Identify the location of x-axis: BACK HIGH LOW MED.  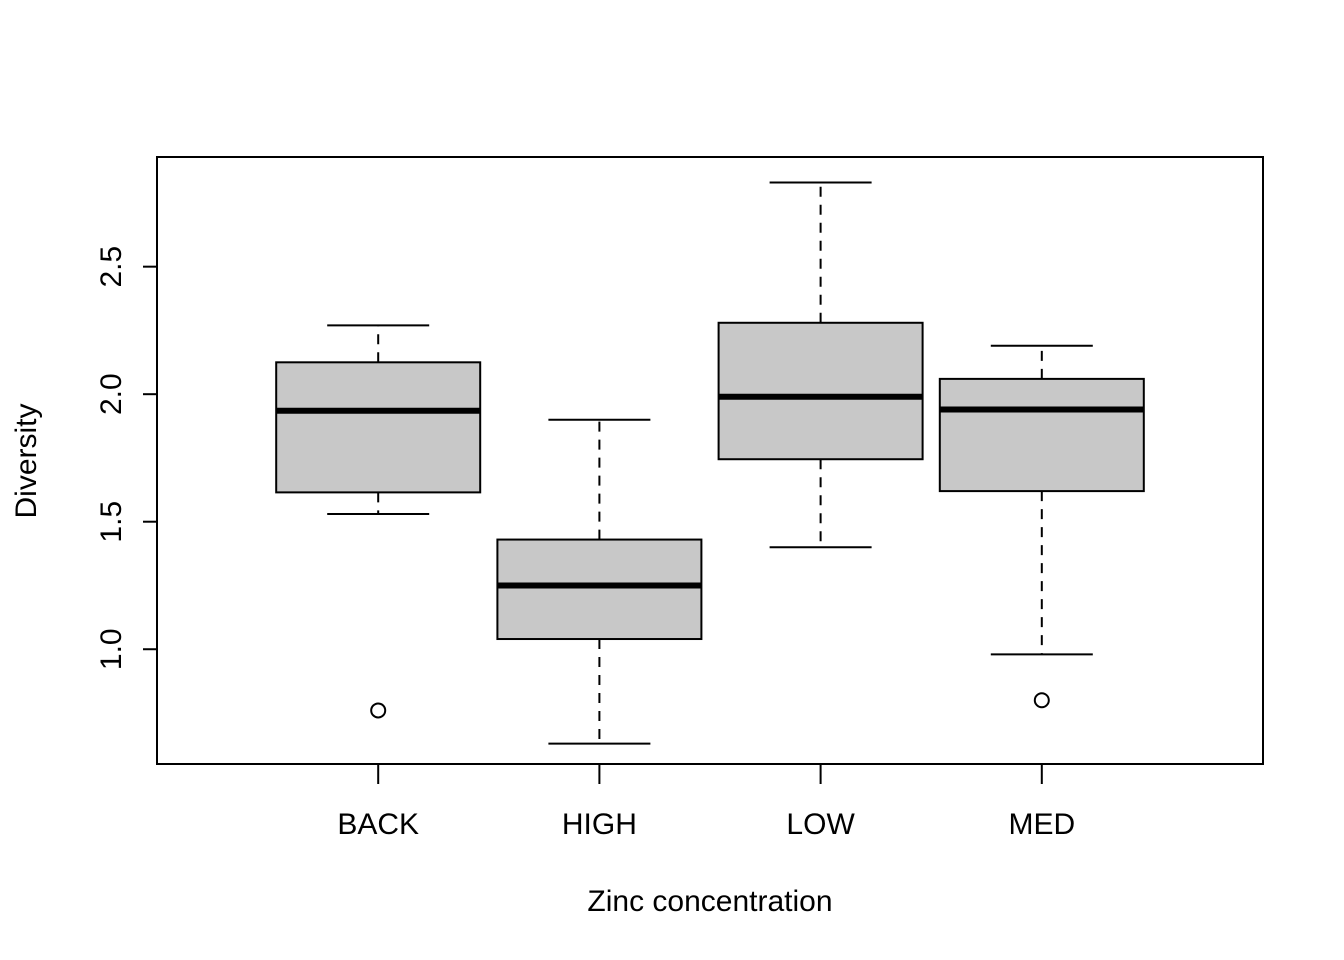
(706, 802).